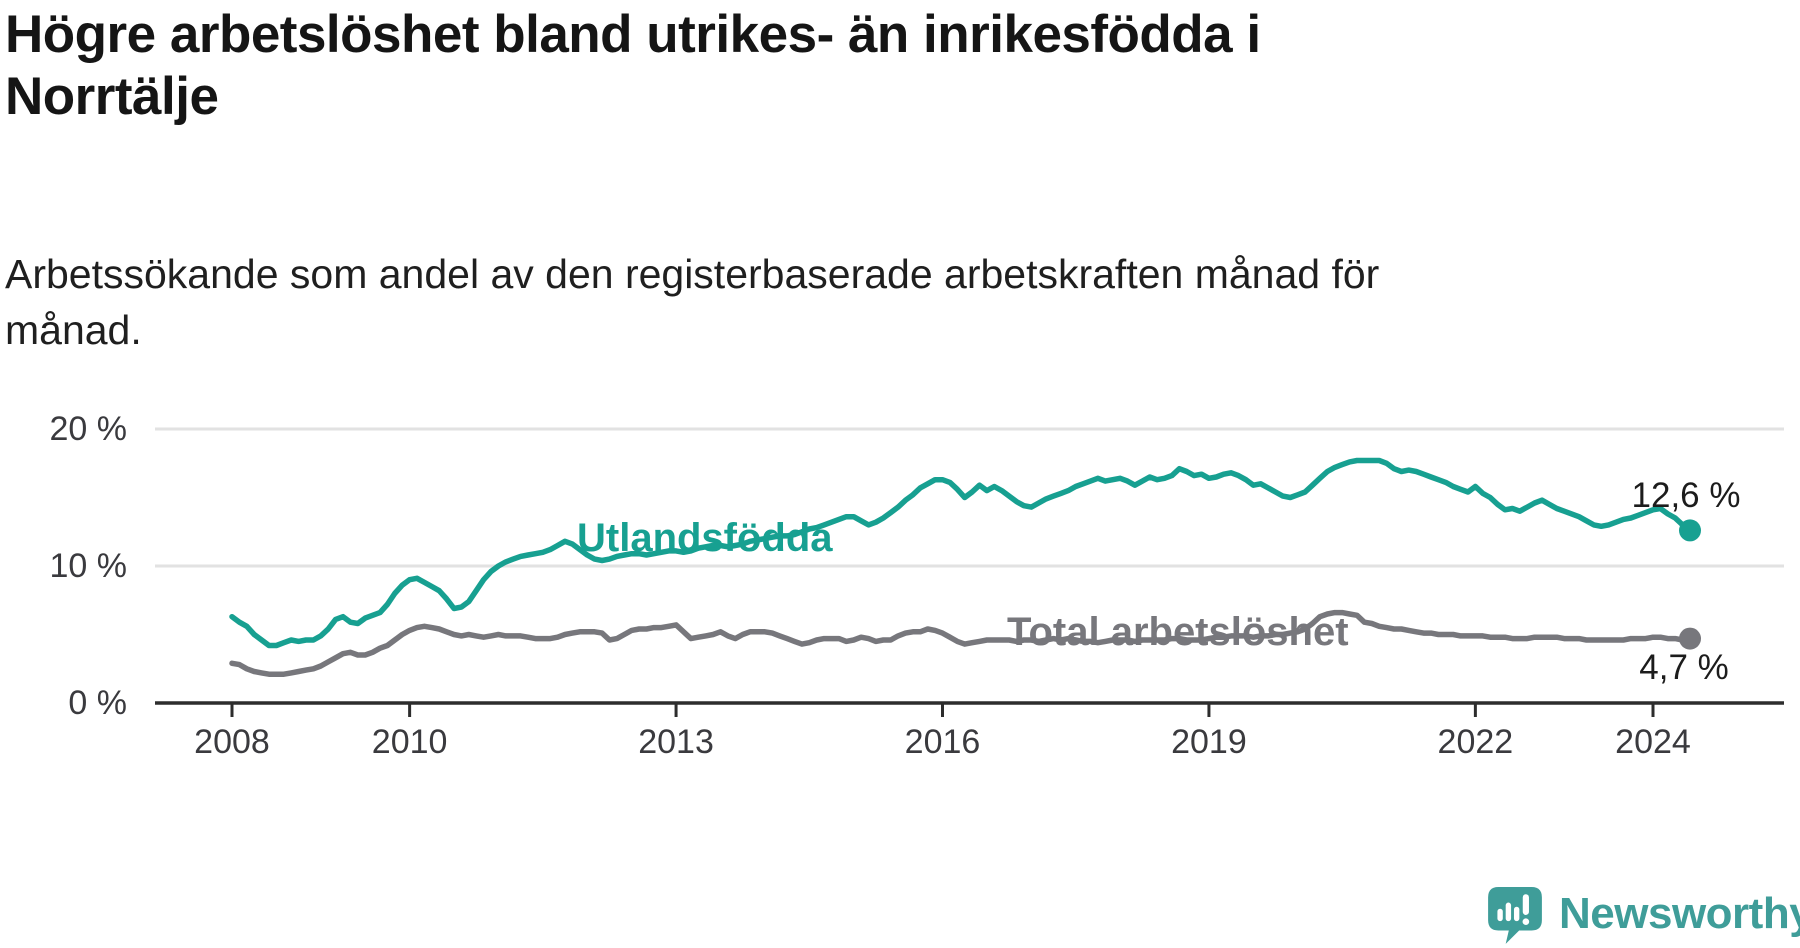 The height and width of the screenshot is (948, 1800). What do you see at coordinates (112, 96) in the screenshot?
I see `title-line-2: Norrtälje` at bounding box center [112, 96].